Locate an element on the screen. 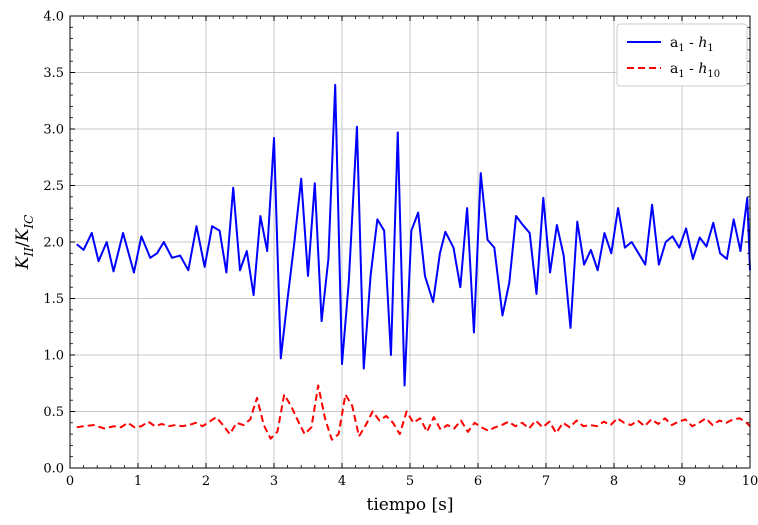 This screenshot has height=525, width=758. x-tick-label: 10 is located at coordinates (750, 481).